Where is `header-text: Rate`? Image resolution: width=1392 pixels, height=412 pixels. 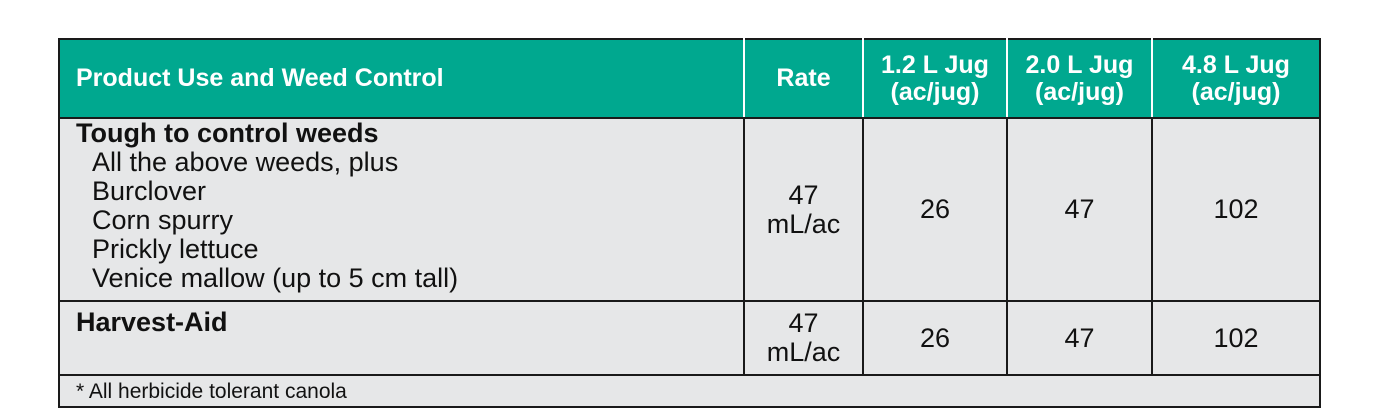 header-text: Rate is located at coordinates (803, 78).